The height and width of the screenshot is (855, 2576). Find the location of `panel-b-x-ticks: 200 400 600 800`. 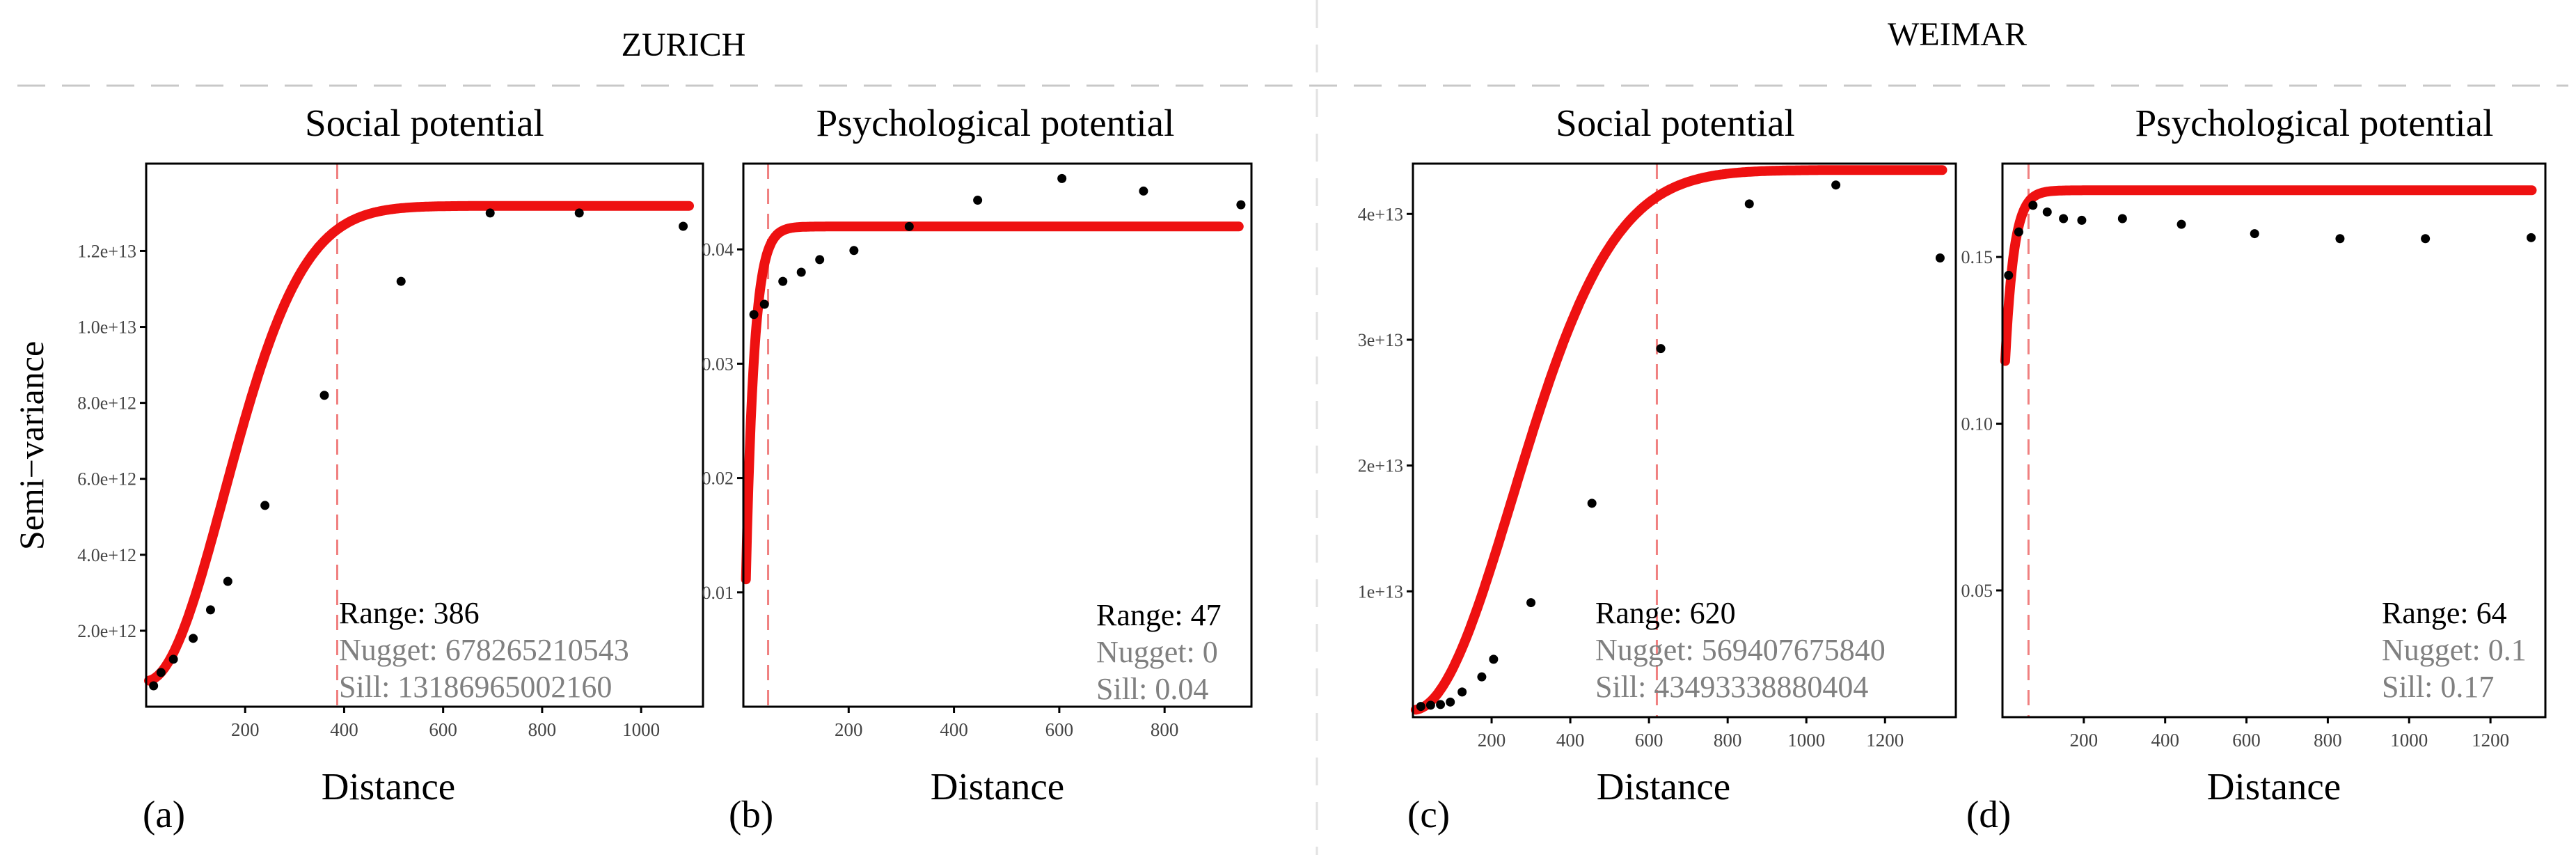

panel-b-x-ticks: 200 400 600 800 is located at coordinates (1006, 724).